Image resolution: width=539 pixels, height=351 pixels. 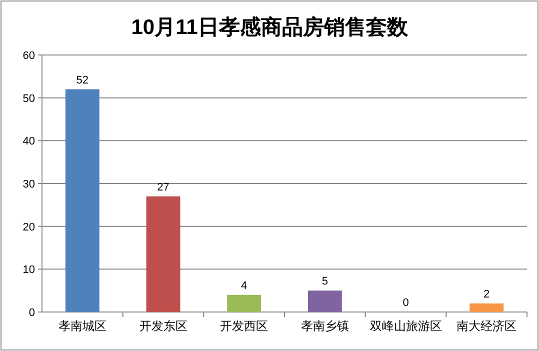 I want to click on y-tick-label: 30, so click(x=28, y=184).